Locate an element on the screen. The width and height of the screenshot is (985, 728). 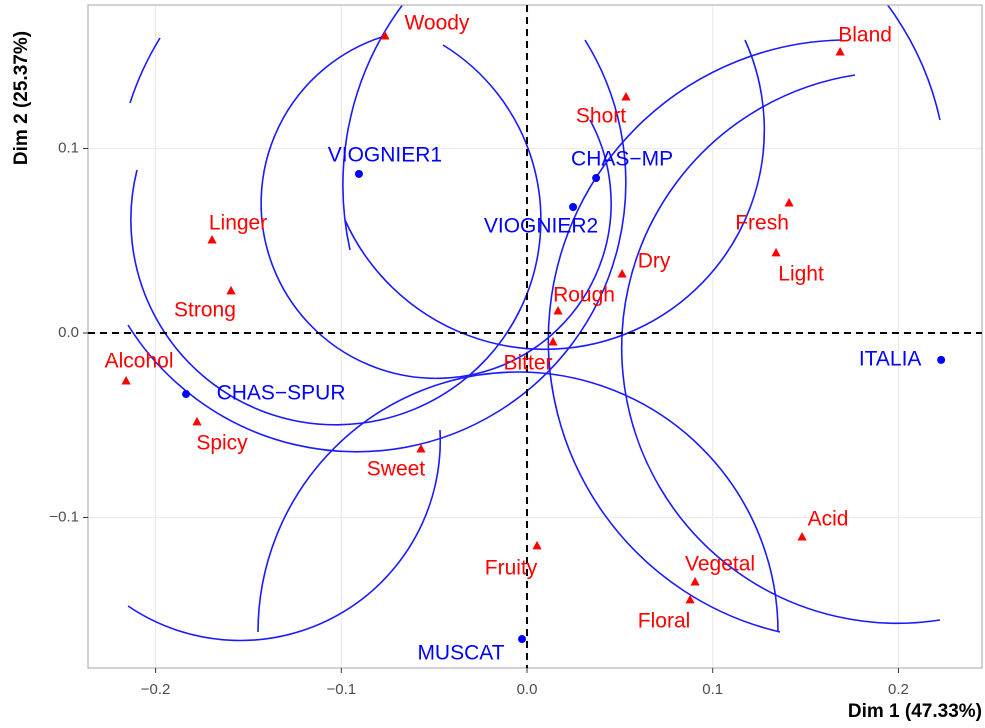
point-label: Light is located at coordinates (801, 273).